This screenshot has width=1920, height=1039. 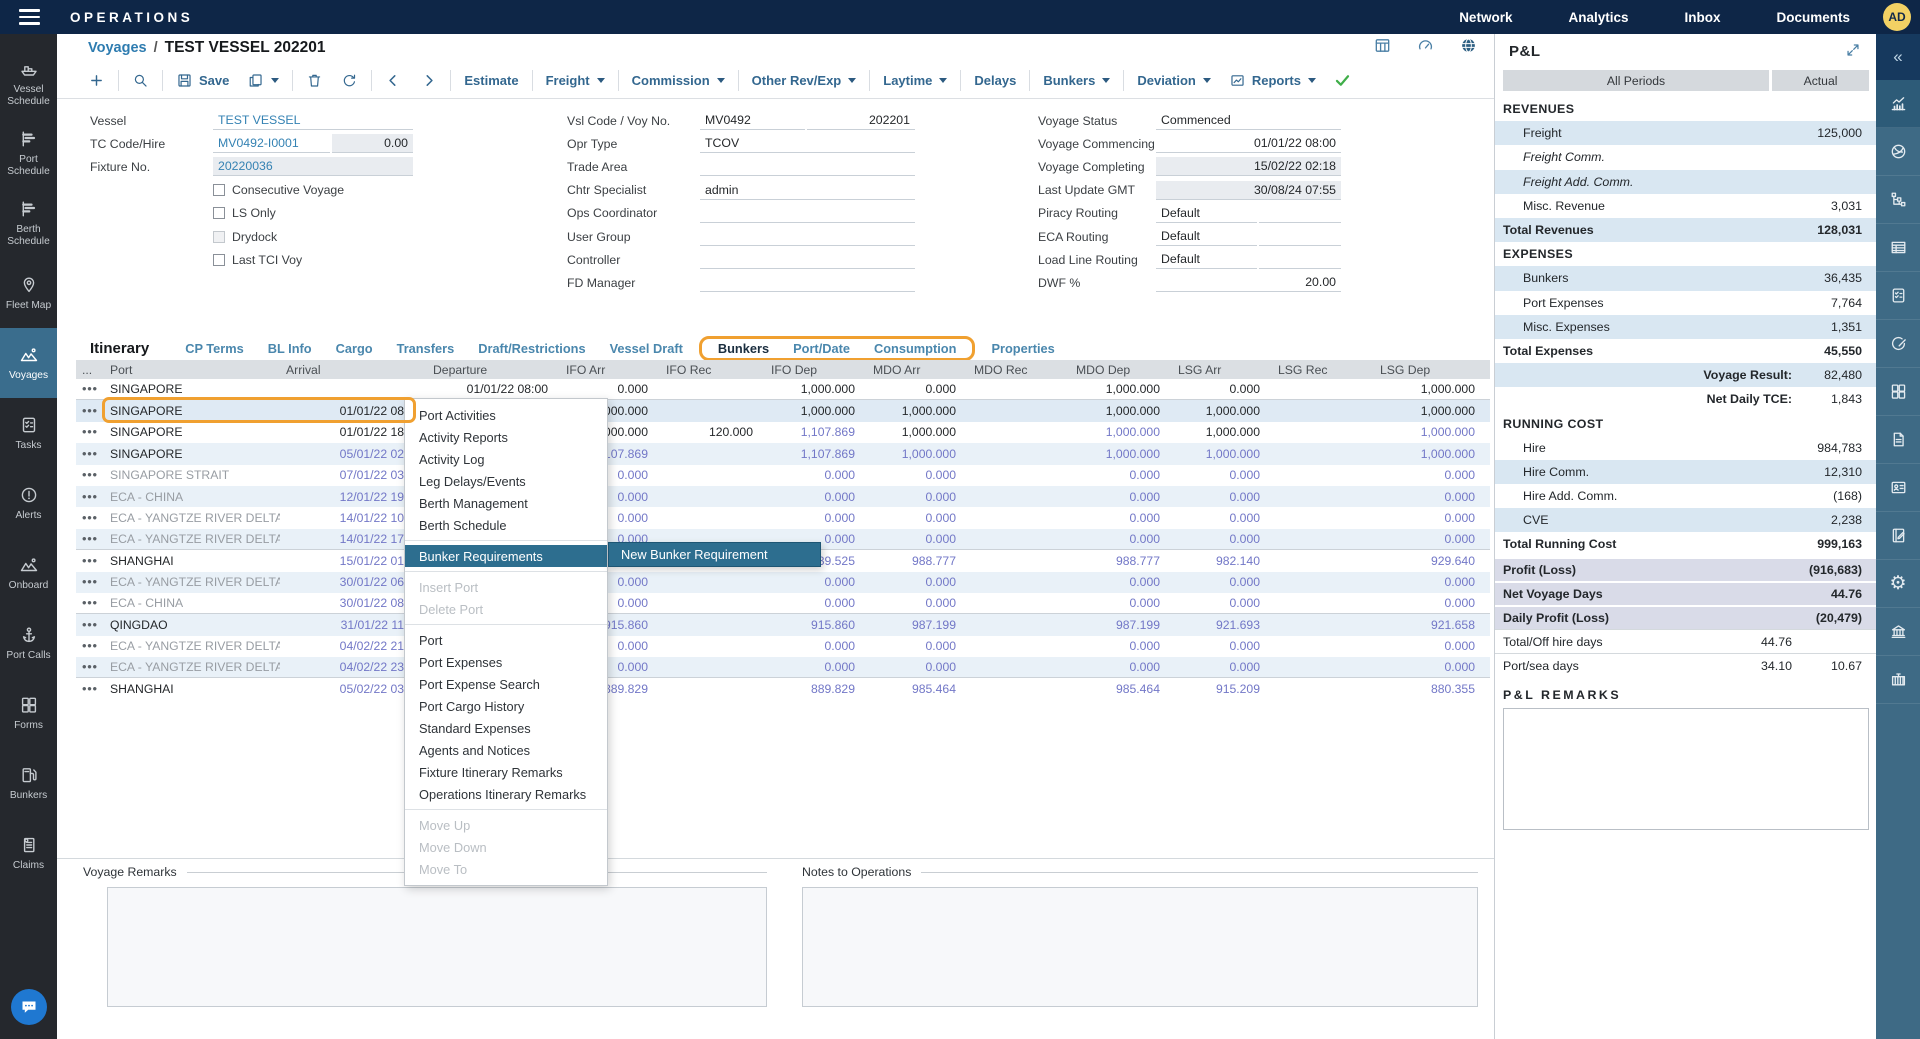 I want to click on hamburger-menu-icon, so click(x=29, y=17).